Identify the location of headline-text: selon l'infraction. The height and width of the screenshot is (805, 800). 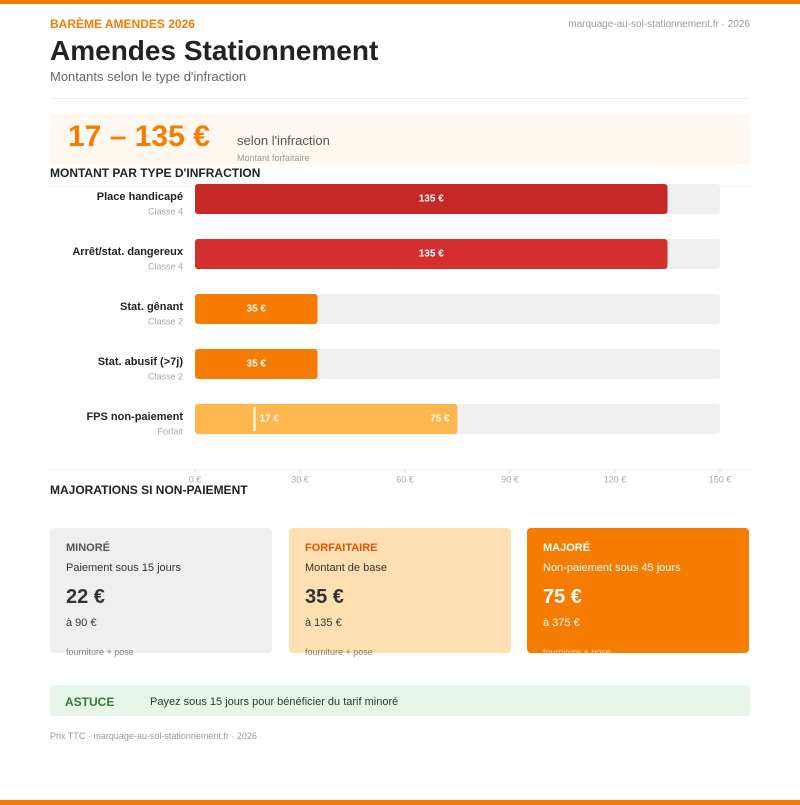
(283, 140).